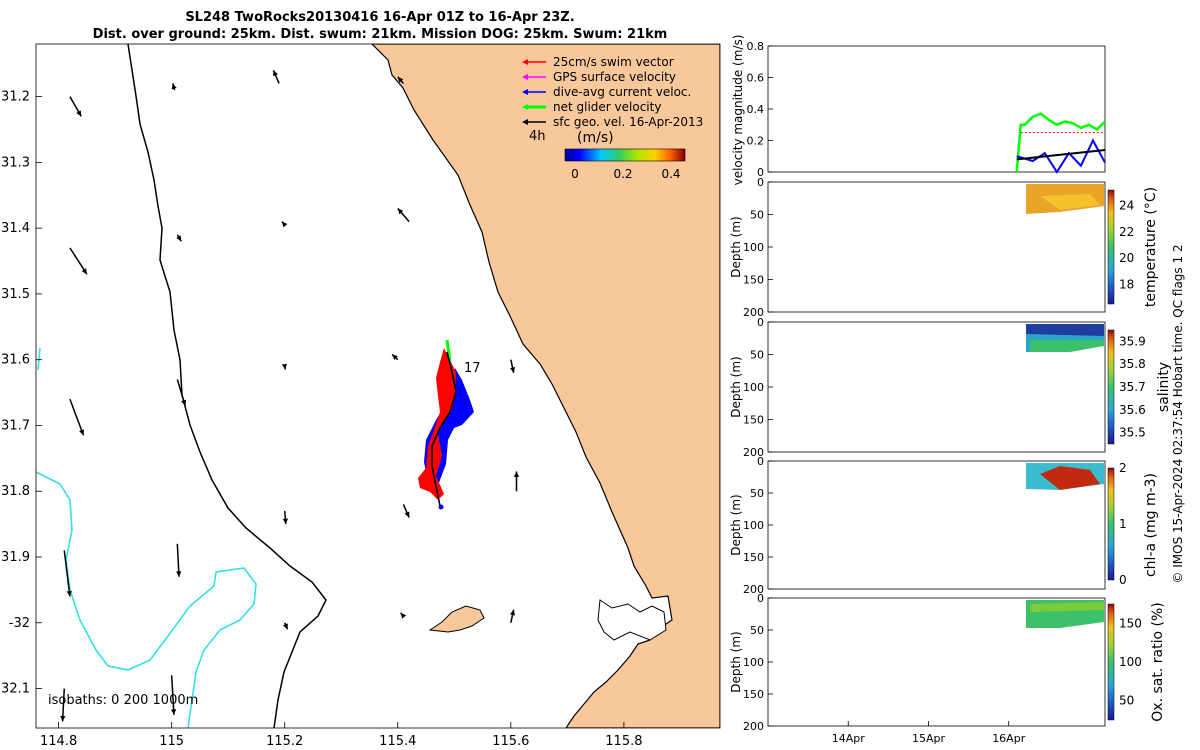  Describe the element at coordinates (15, 162) in the screenshot. I see `map-ytick-label: 31.3` at that location.